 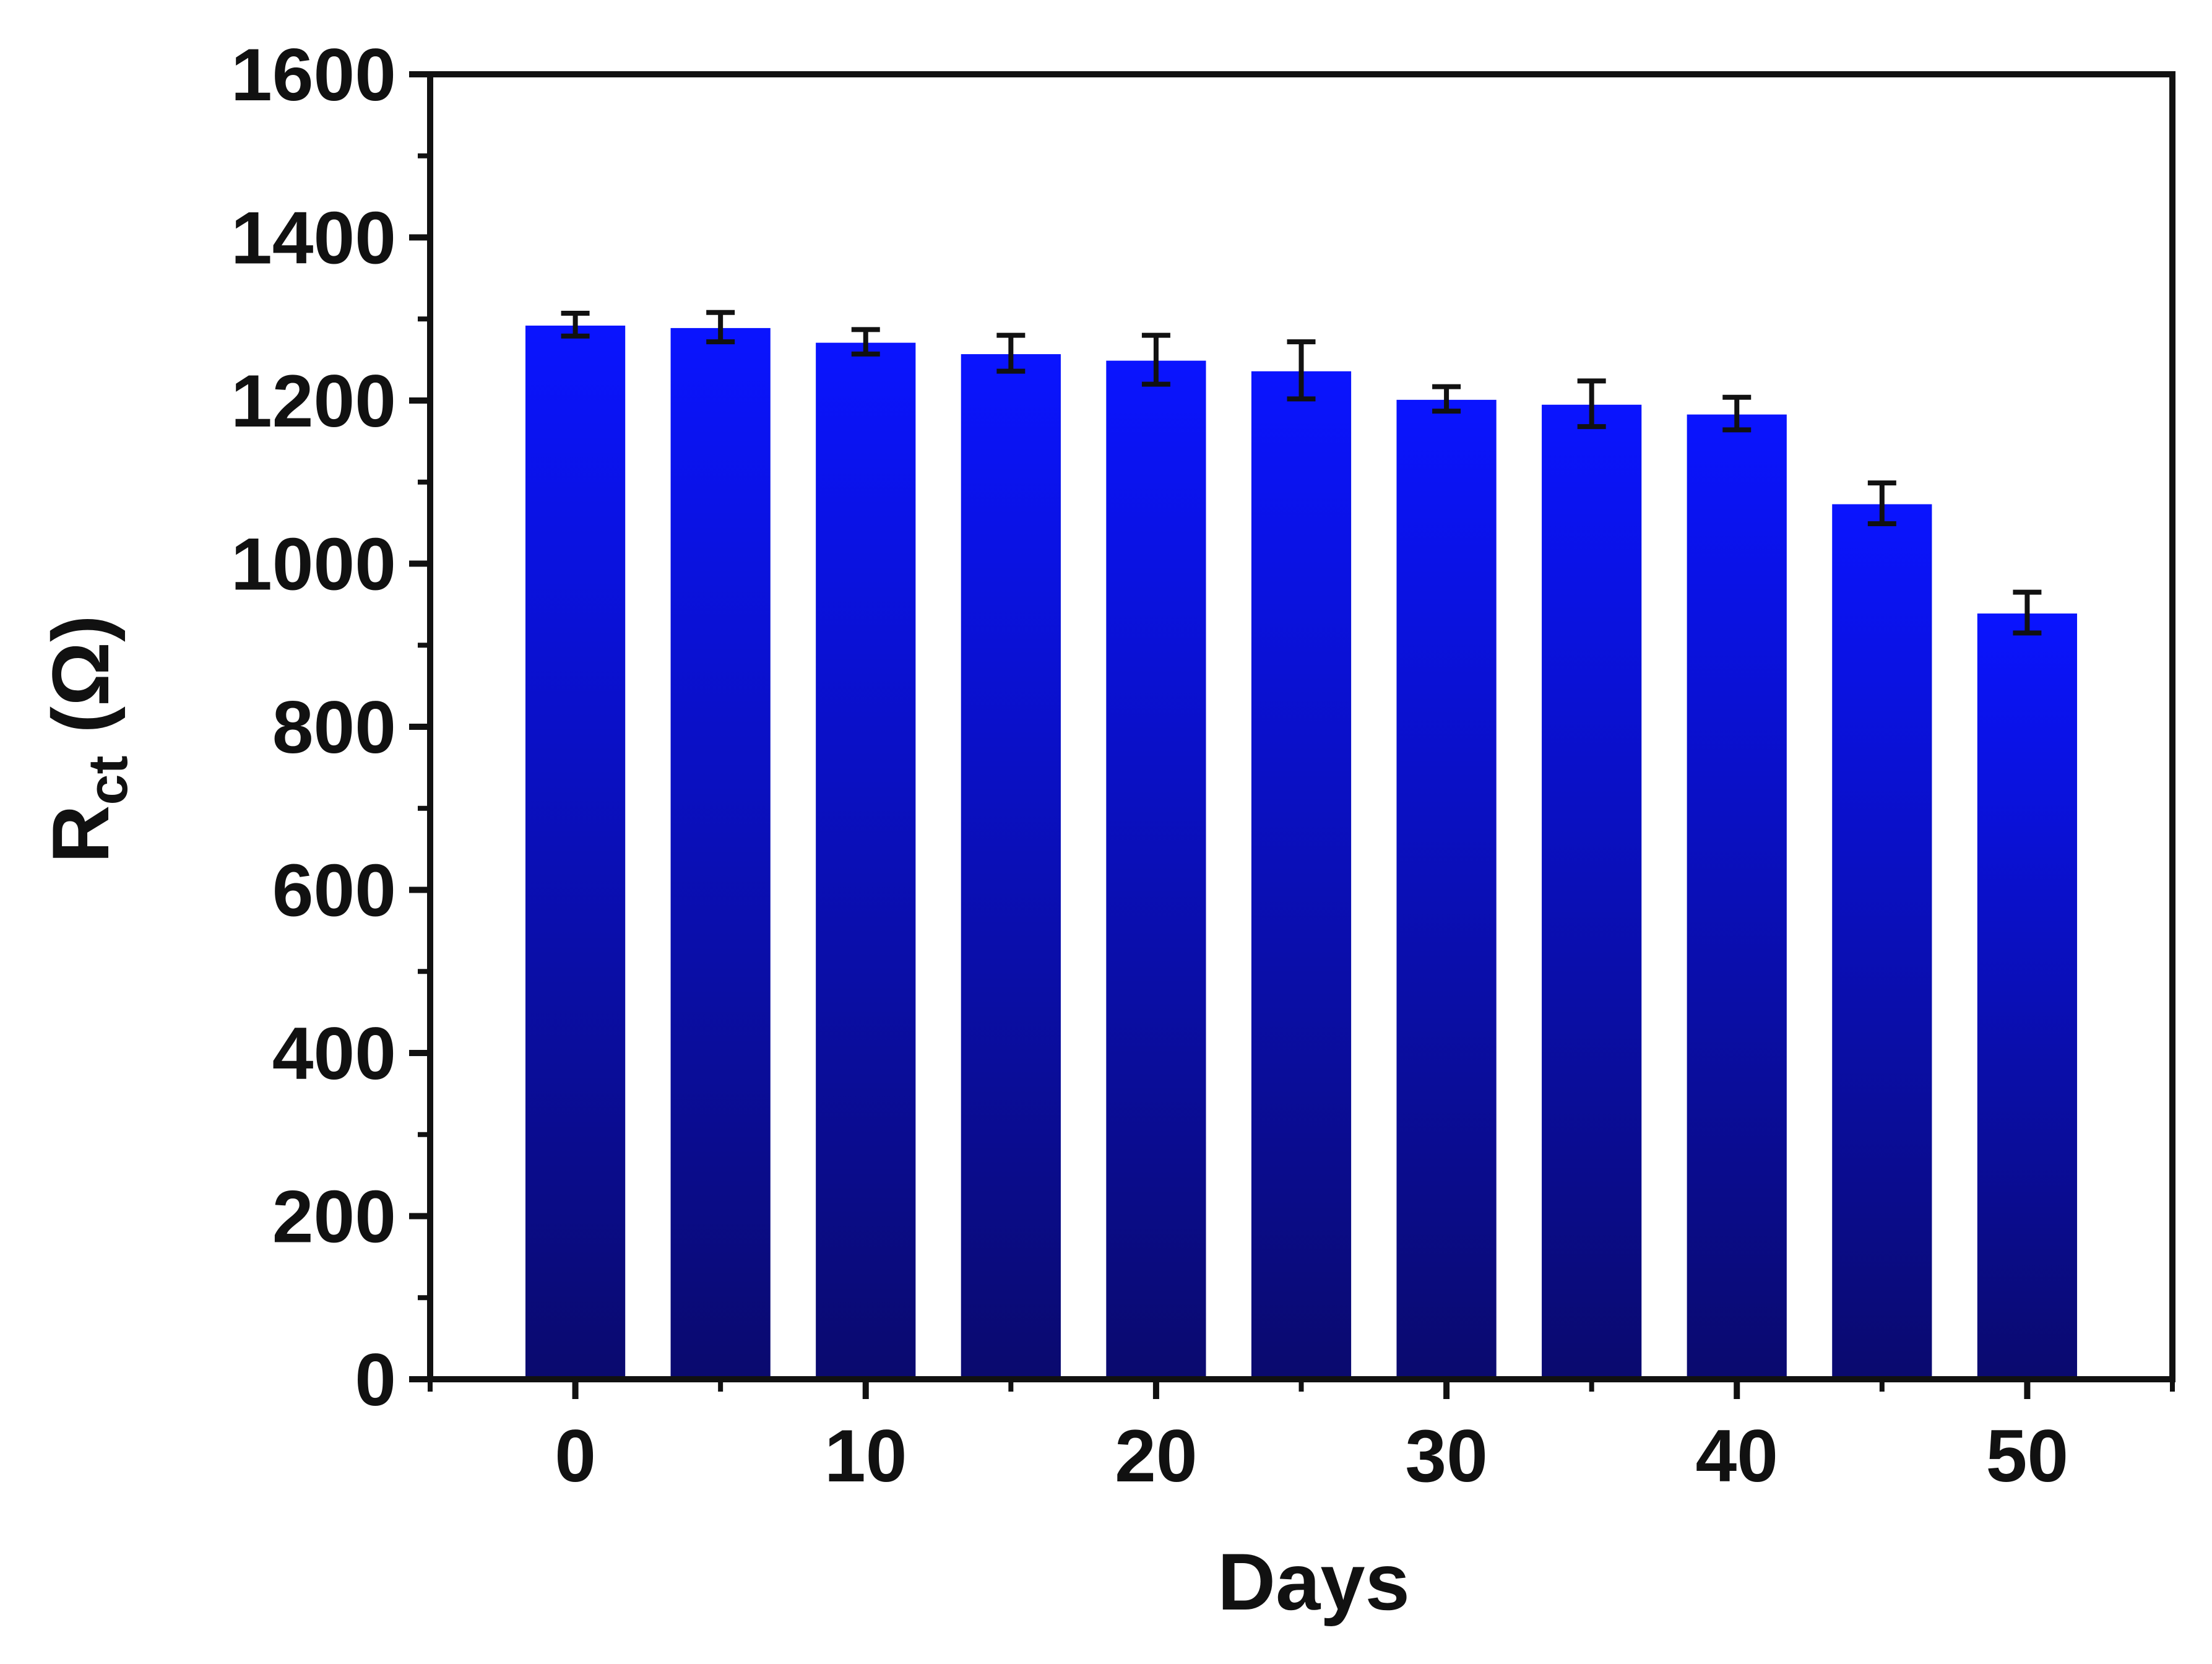 I want to click on y-axis-title-subscript: ct, so click(x=108, y=781).